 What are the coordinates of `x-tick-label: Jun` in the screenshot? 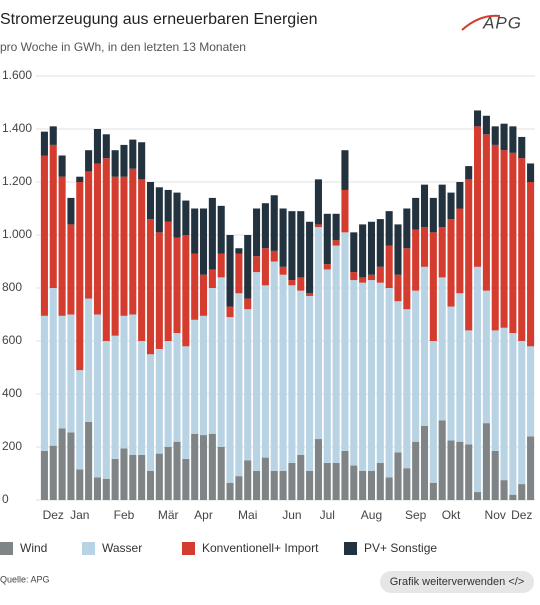 It's located at (291, 515).